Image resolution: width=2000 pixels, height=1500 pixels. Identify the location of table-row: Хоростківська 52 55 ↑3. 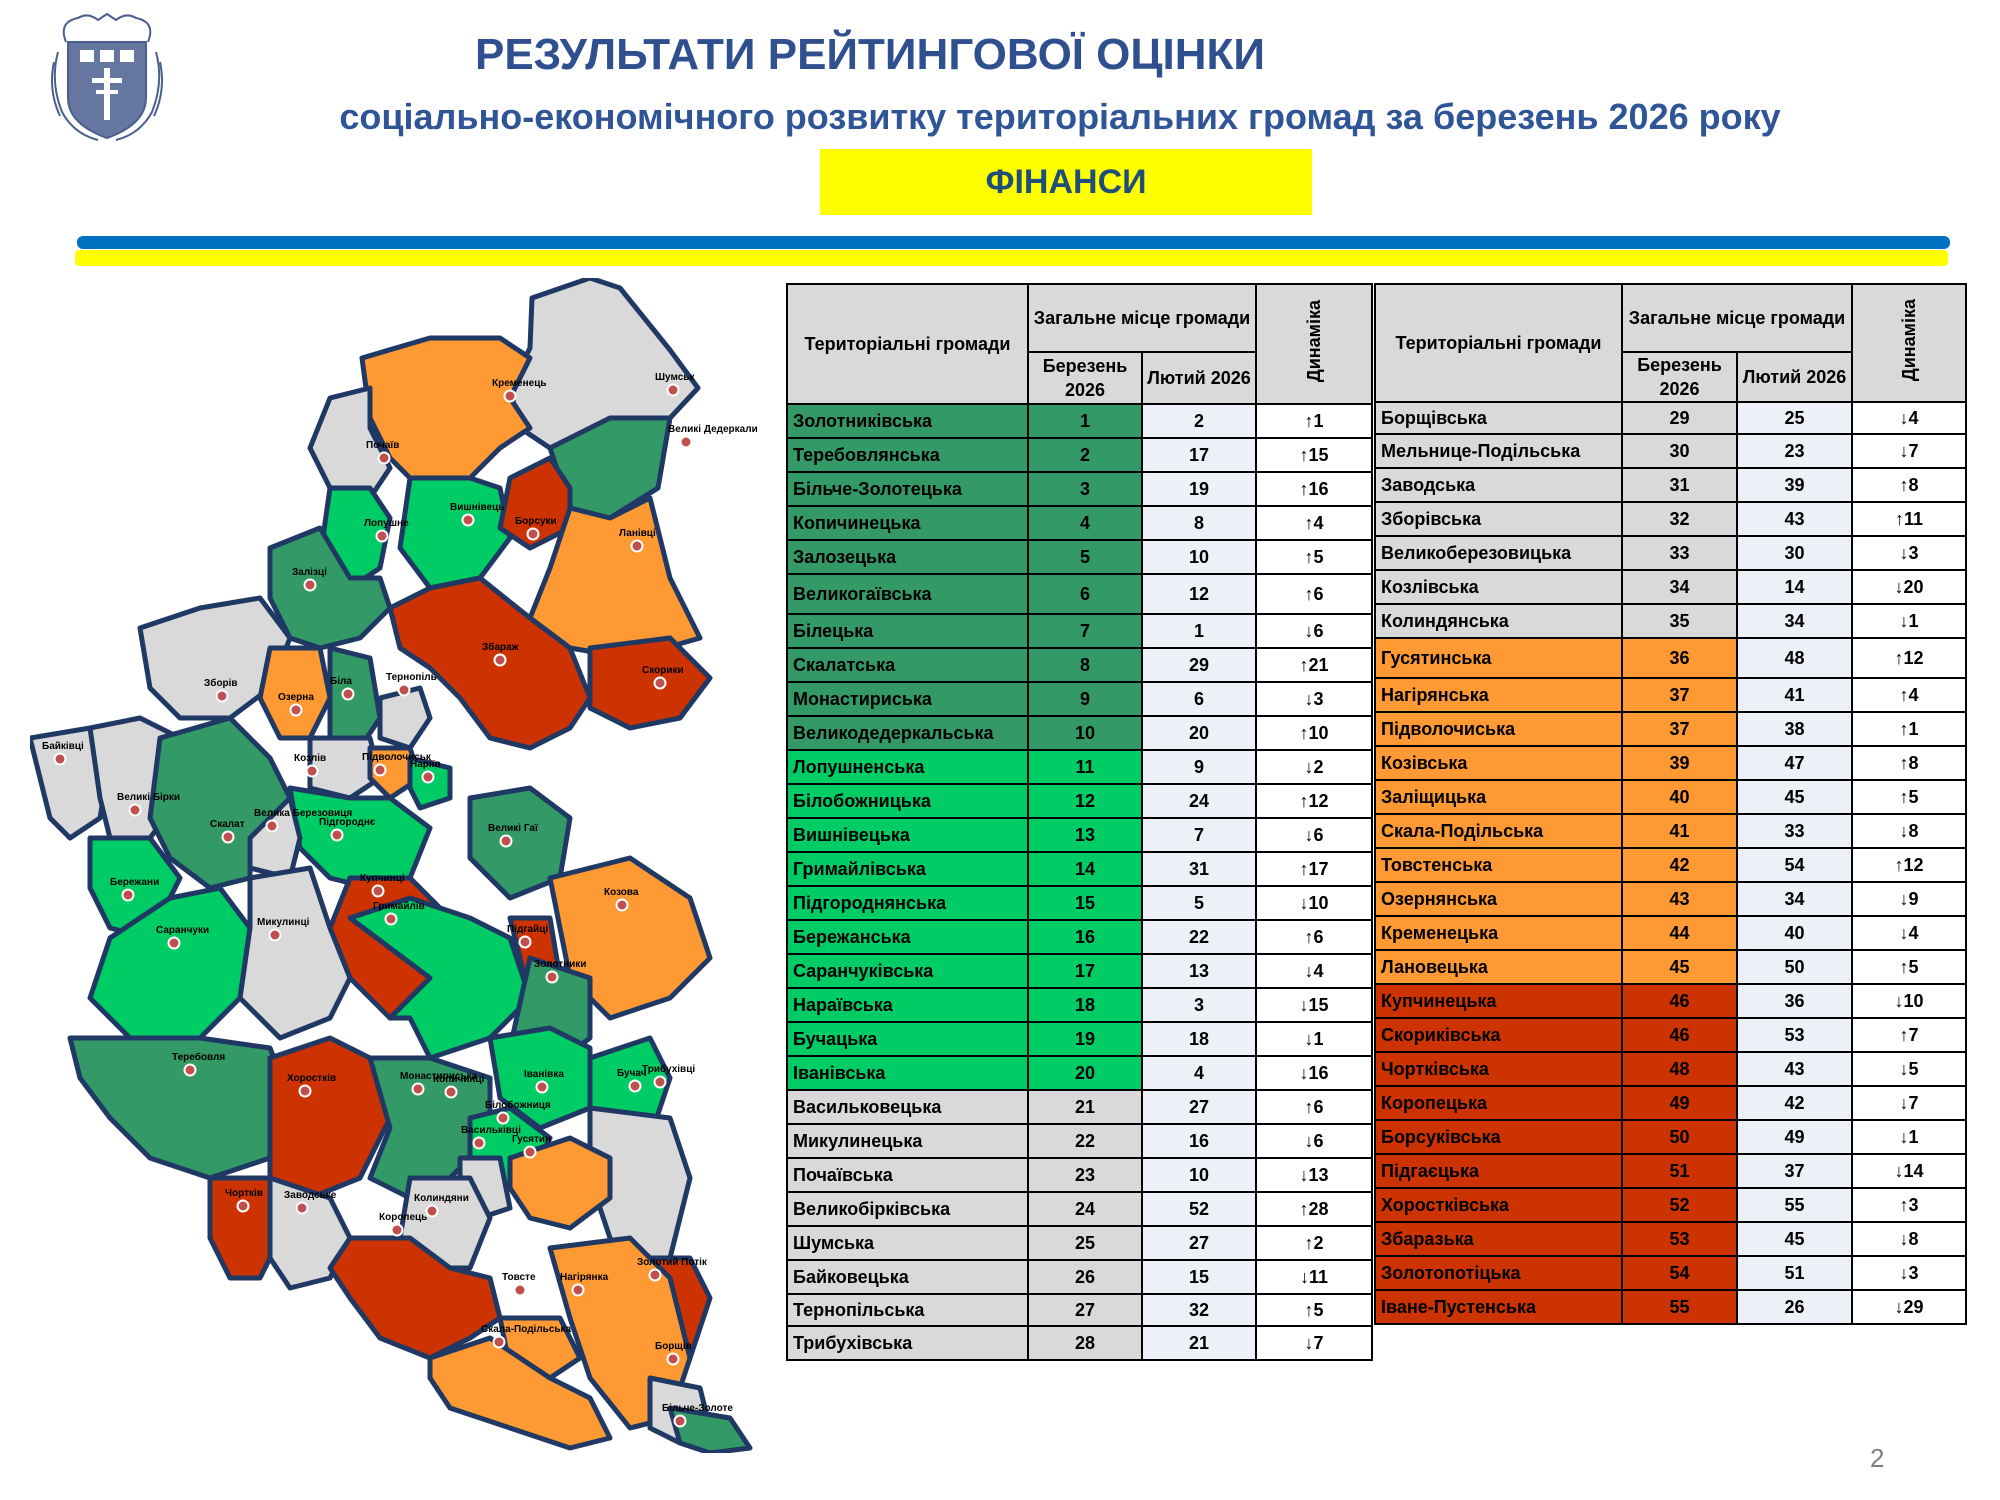
(1671, 1205).